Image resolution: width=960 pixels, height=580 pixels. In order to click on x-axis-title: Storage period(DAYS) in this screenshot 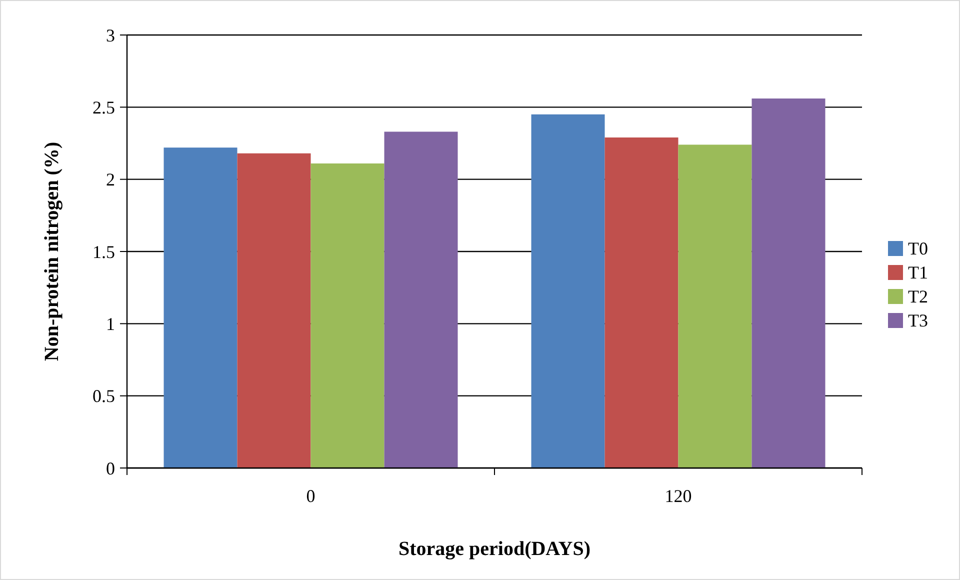, I will do `click(494, 549)`.